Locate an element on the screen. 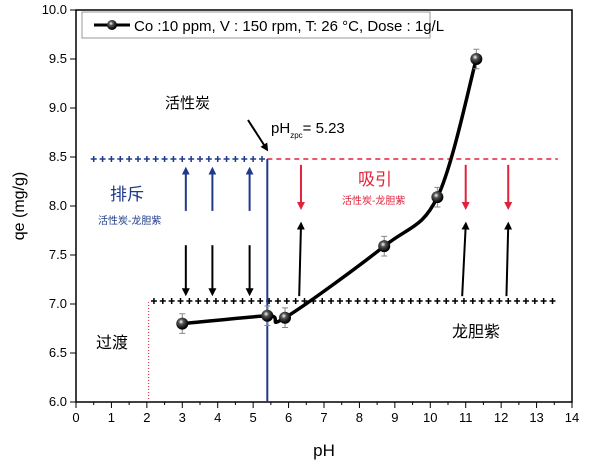 Image resolution: width=600 pixels, height=467 pixels. y-tick-label: 10.0 is located at coordinates (54, 9).